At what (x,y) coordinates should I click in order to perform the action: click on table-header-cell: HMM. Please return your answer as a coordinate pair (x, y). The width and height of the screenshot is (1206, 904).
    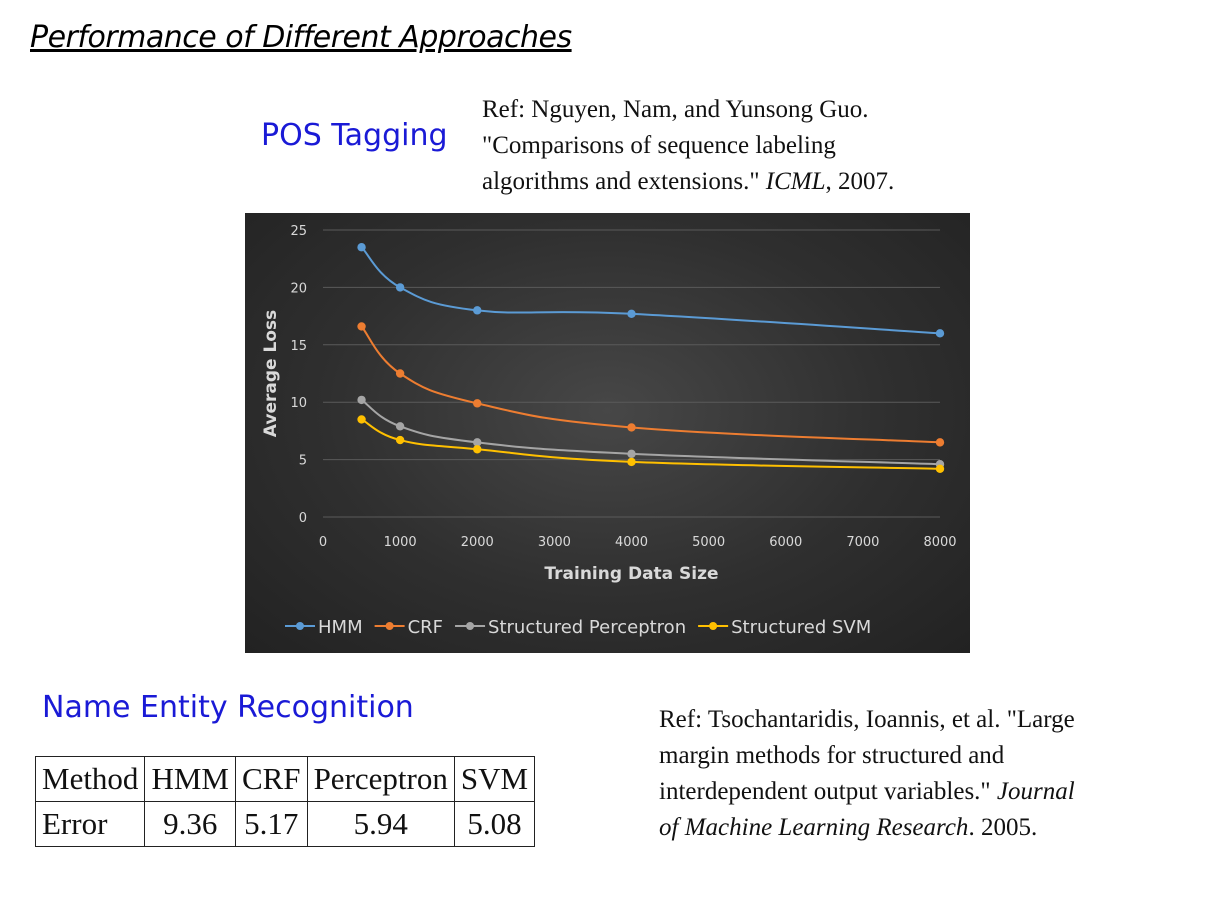
    Looking at the image, I should click on (190, 779).